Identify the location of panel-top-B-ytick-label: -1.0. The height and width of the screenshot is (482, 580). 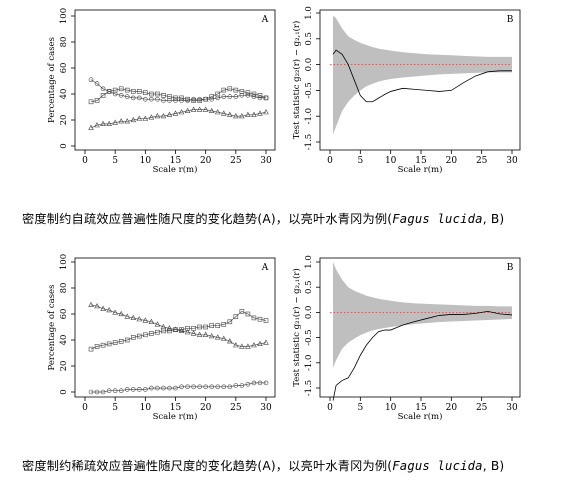
(309, 116).